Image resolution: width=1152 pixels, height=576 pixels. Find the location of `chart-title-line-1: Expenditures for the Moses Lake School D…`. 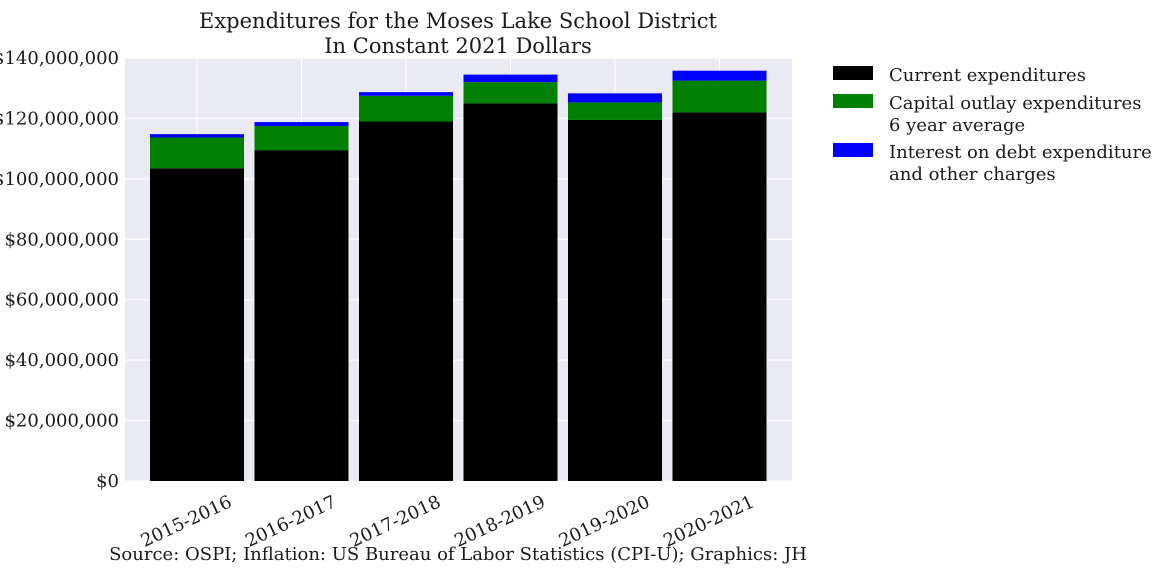

chart-title-line-1: Expenditures for the Moses Lake School D… is located at coordinates (458, 21).